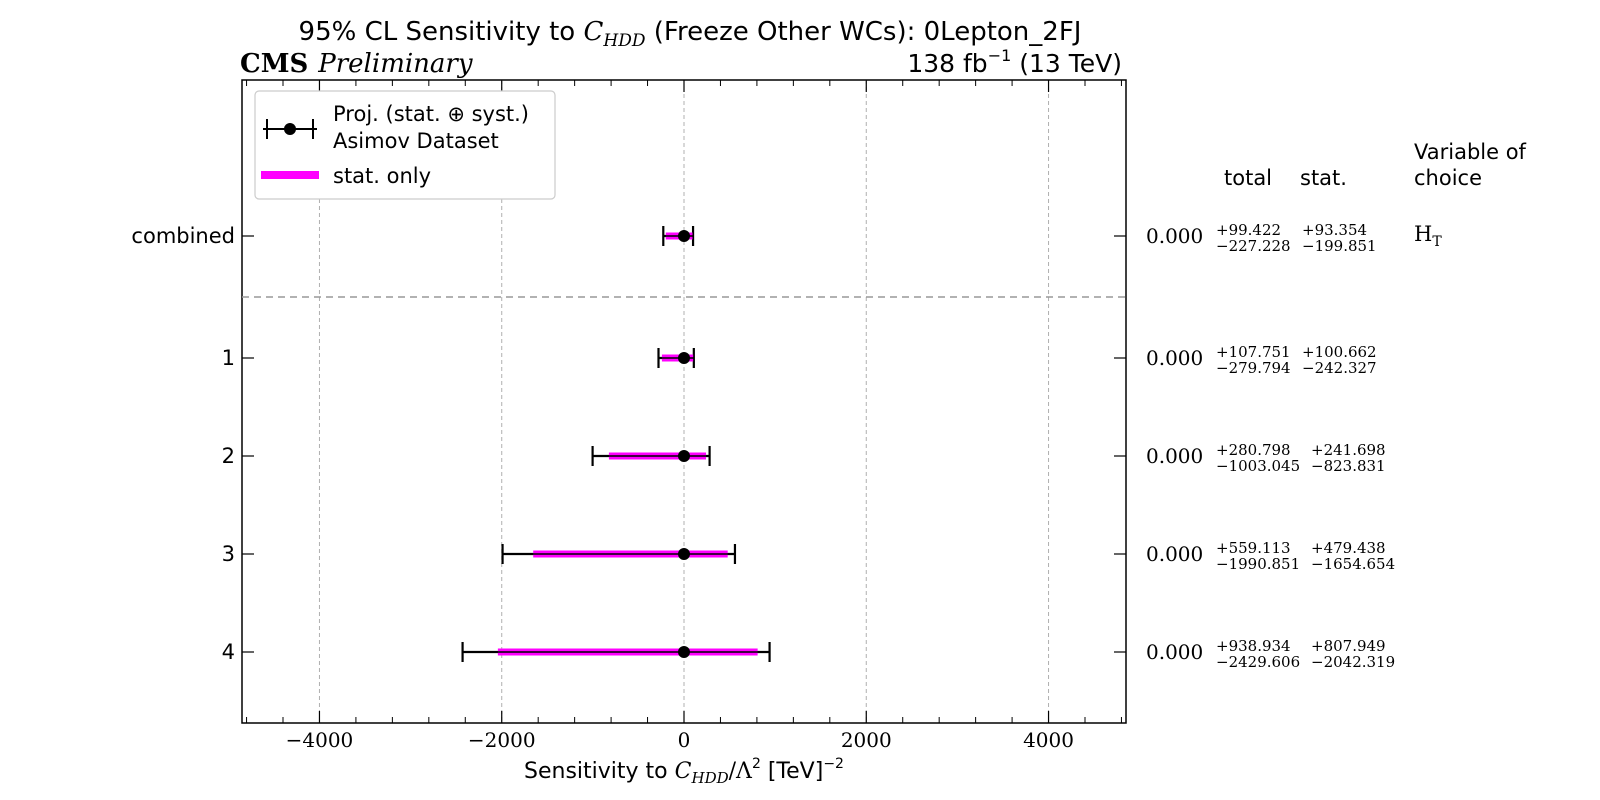  What do you see at coordinates (1423, 234) in the screenshot?
I see `variable-symbol: H` at bounding box center [1423, 234].